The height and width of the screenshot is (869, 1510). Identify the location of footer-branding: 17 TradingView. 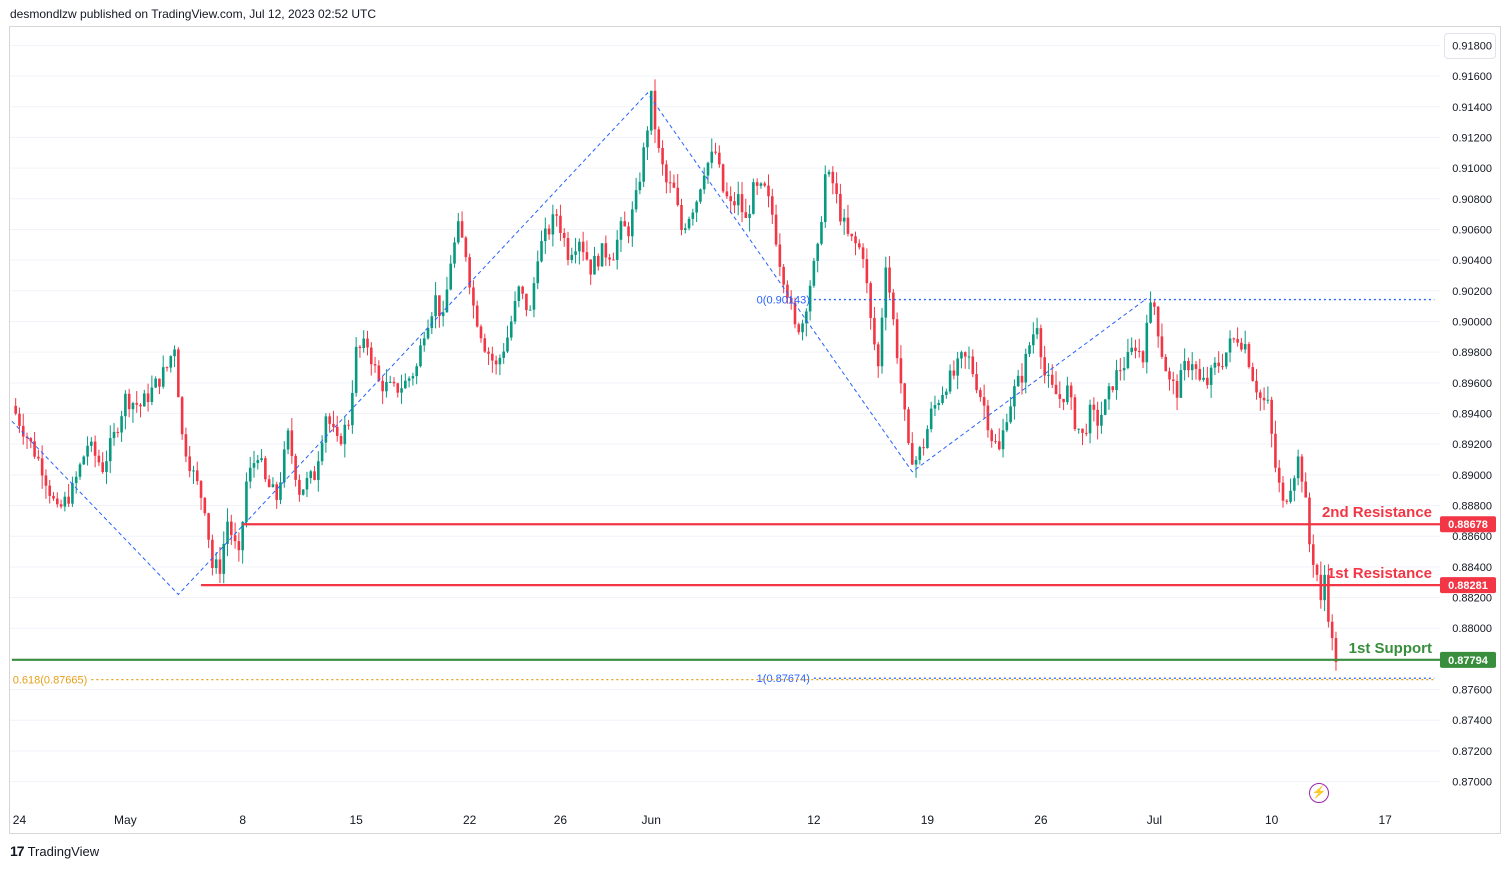
(54, 851).